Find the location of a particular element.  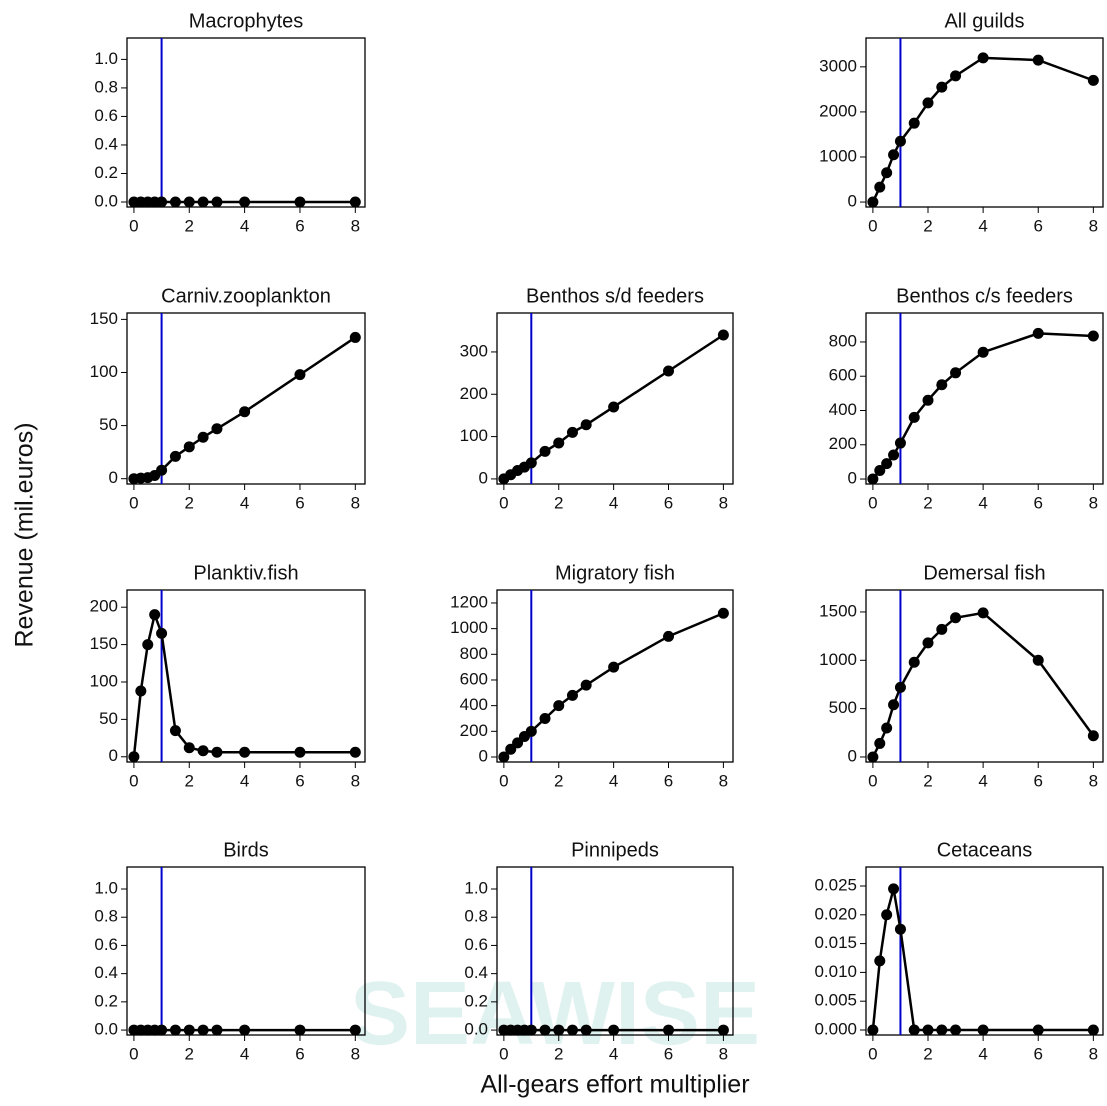

panel-title: Benthos c/s feeders is located at coordinates (984, 296).